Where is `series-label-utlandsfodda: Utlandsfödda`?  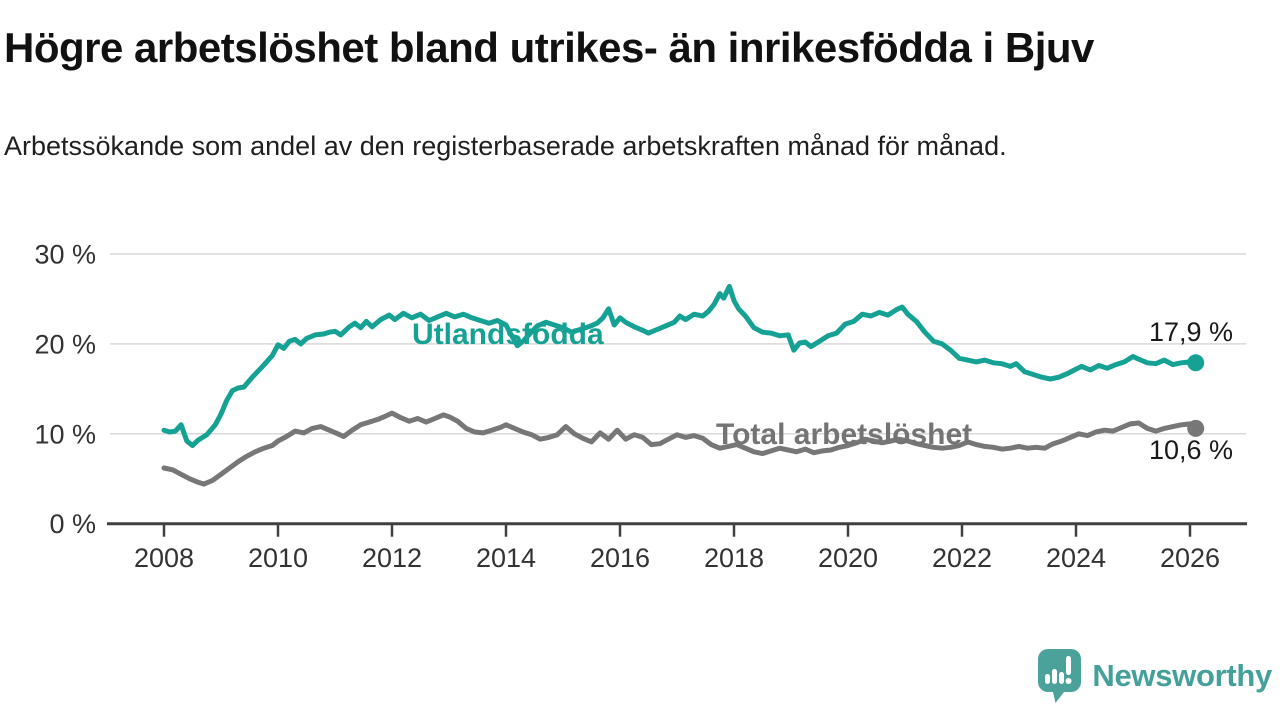 series-label-utlandsfodda: Utlandsfödda is located at coordinates (508, 334).